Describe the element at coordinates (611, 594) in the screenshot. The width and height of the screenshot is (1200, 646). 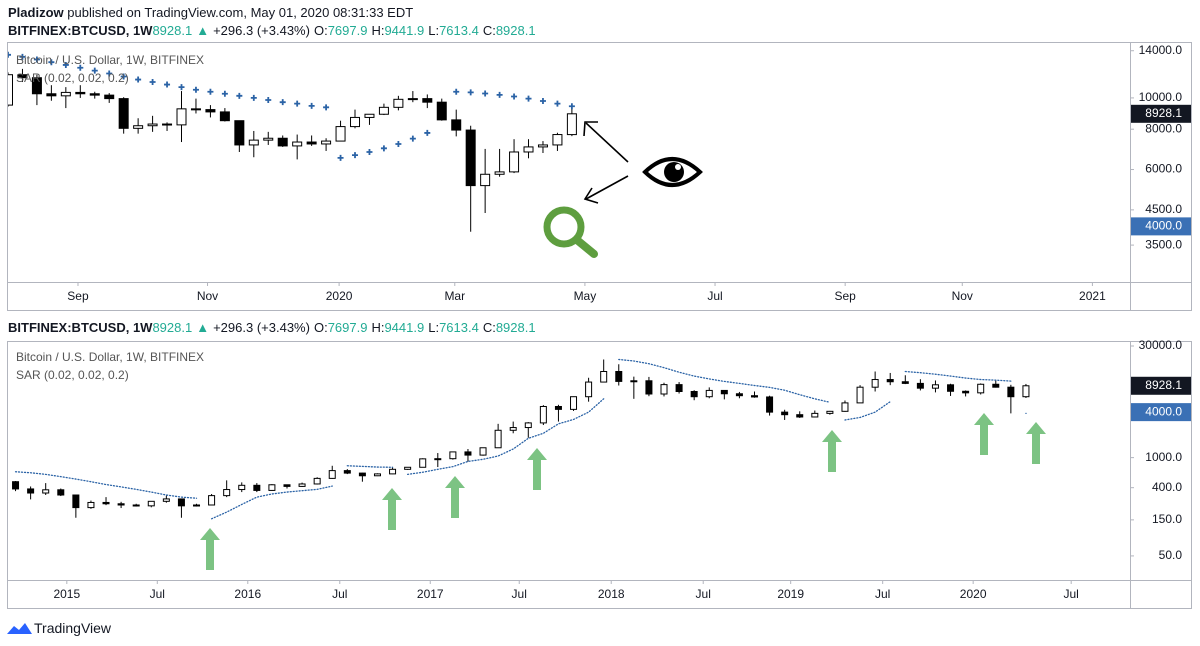
I see `x-tick-label: 2018` at that location.